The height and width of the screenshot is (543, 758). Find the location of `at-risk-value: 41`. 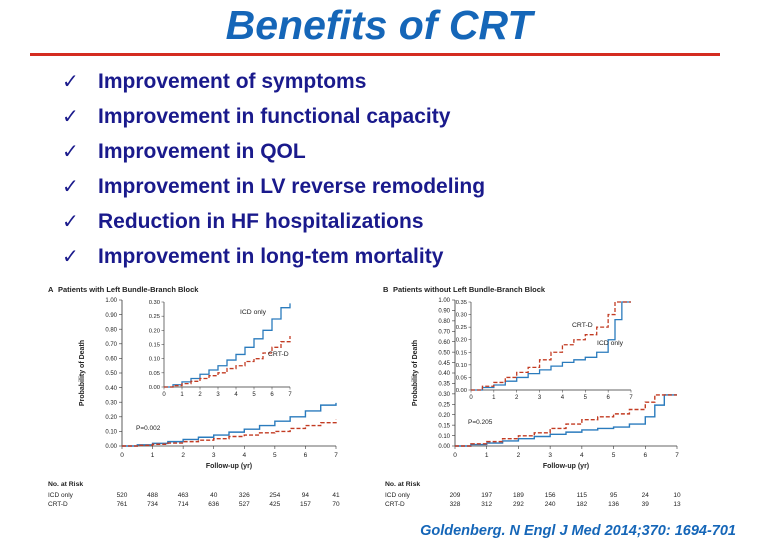

at-risk-value: 41 is located at coordinates (336, 495).